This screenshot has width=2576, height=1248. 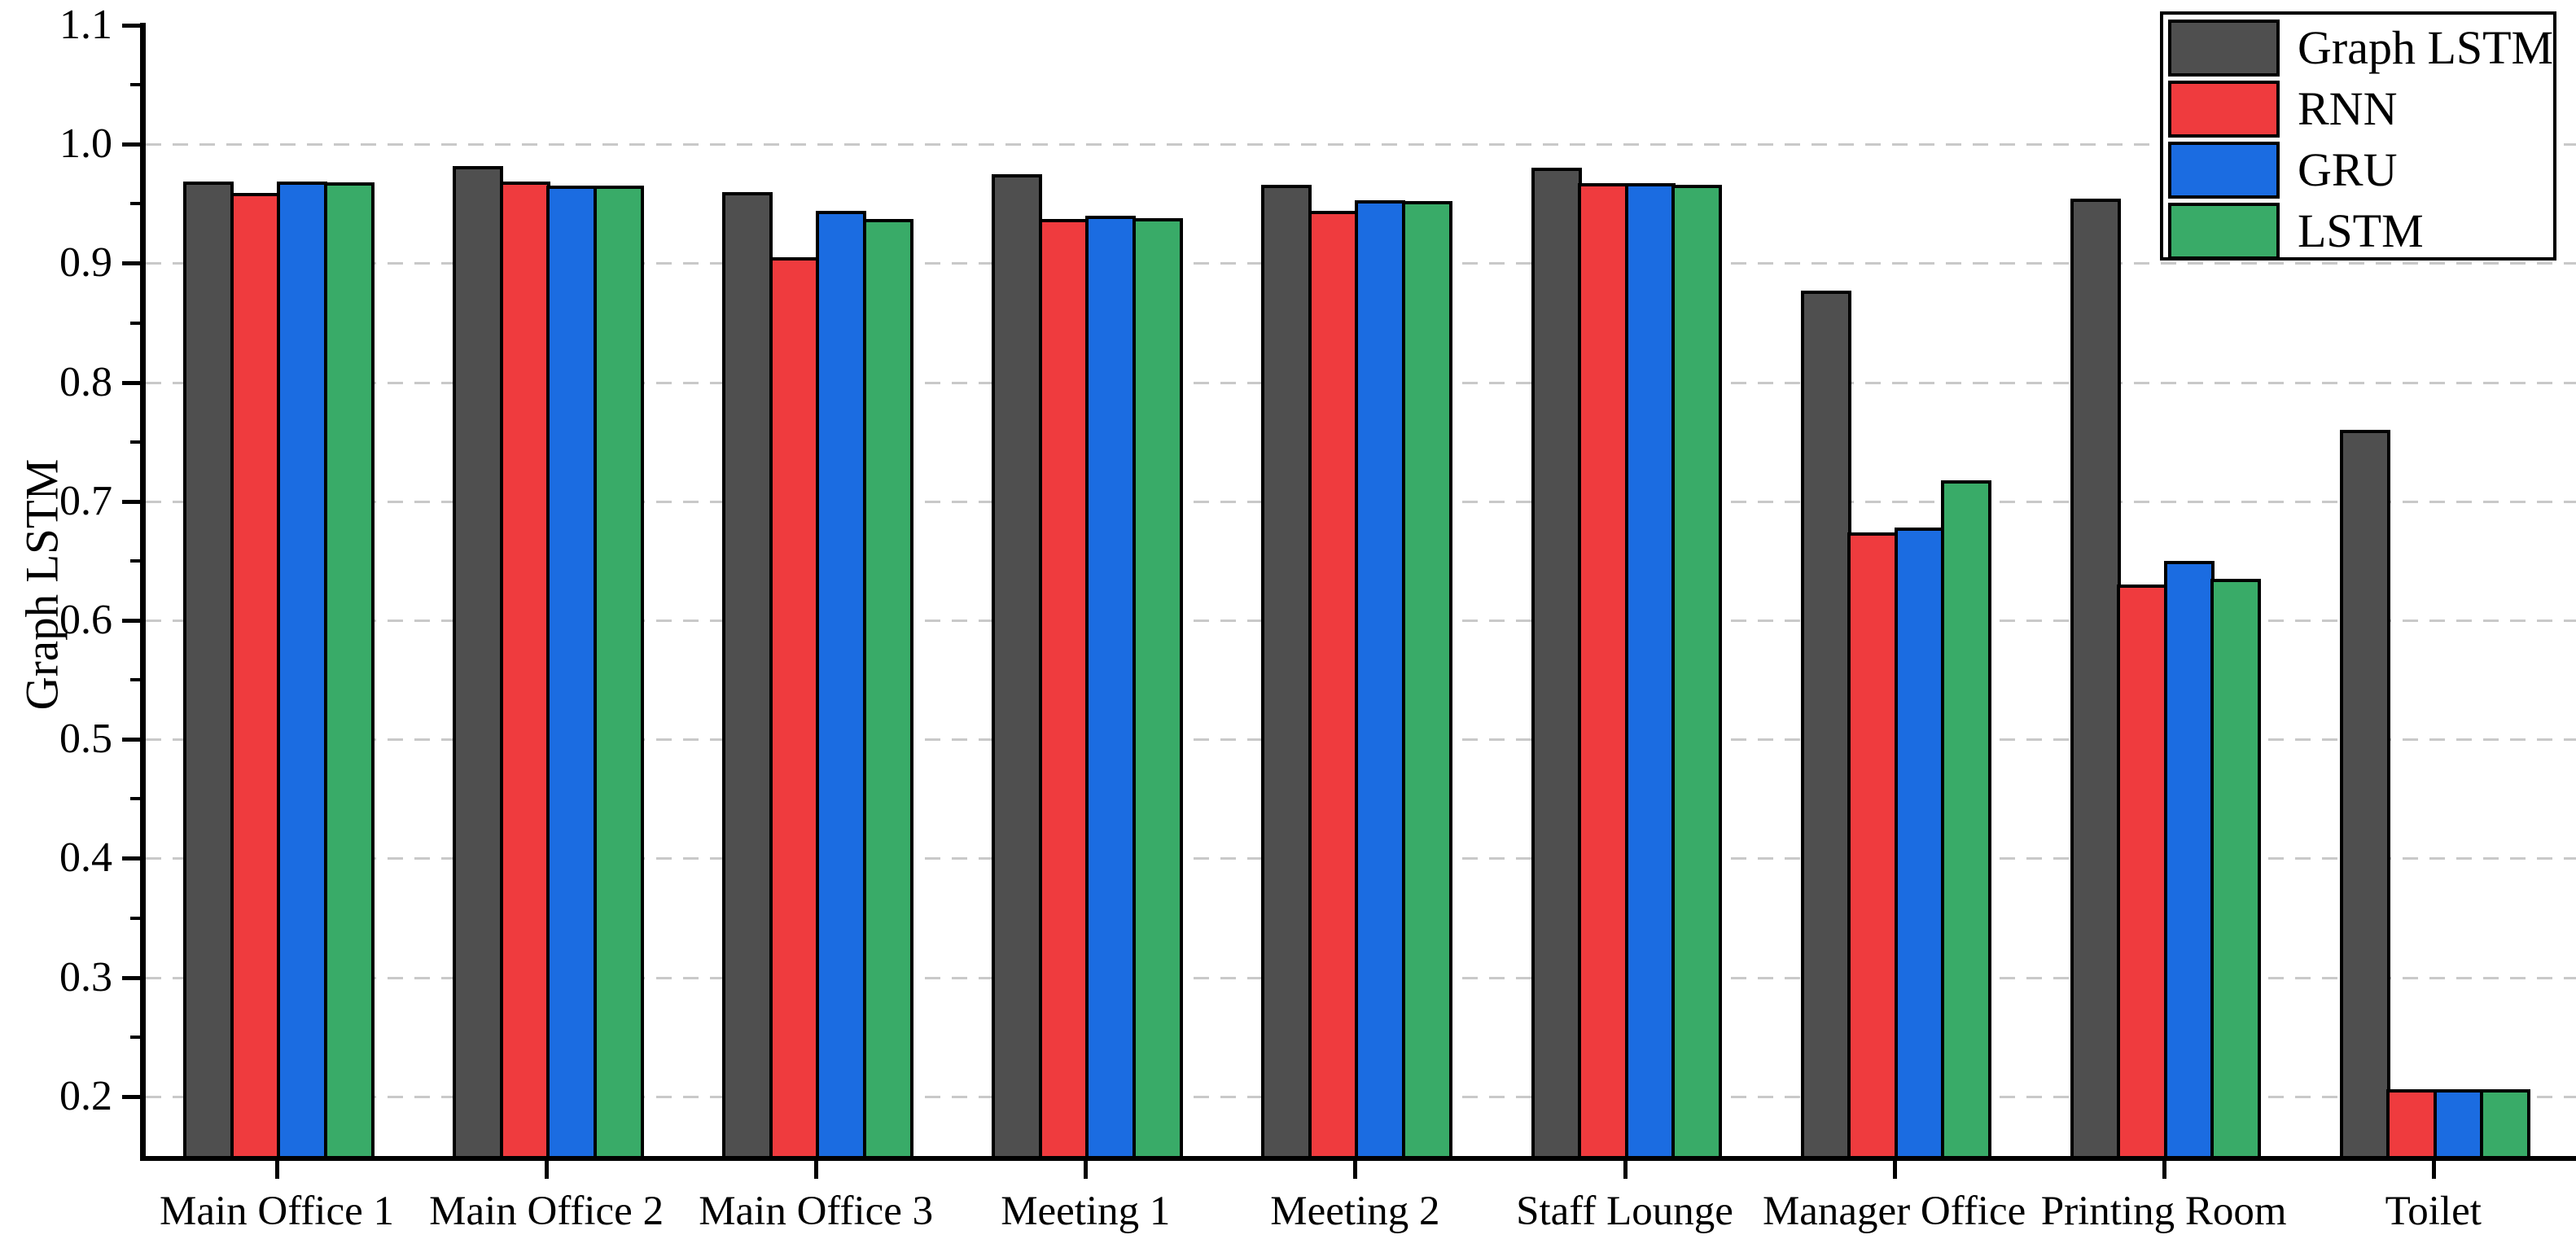 I want to click on legend-label-rnn: RNN, so click(x=2348, y=108).